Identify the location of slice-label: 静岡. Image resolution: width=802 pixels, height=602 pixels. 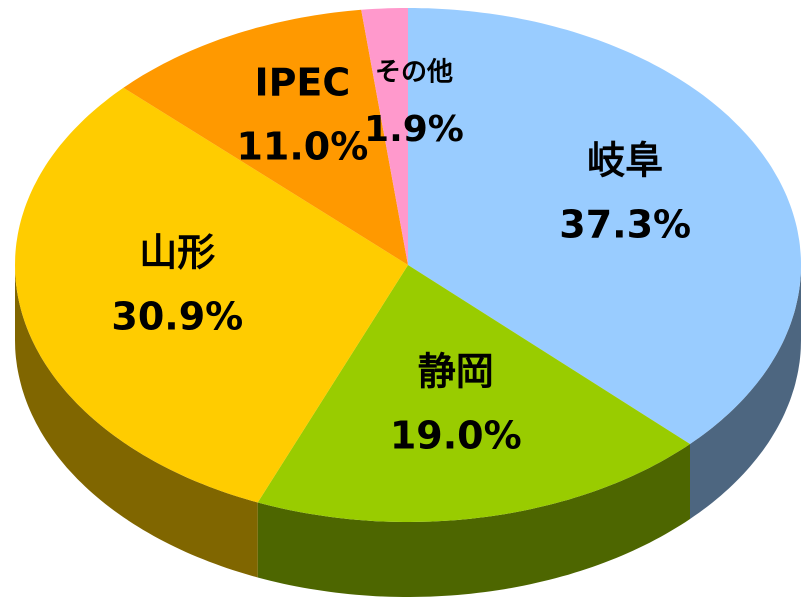
(456, 372).